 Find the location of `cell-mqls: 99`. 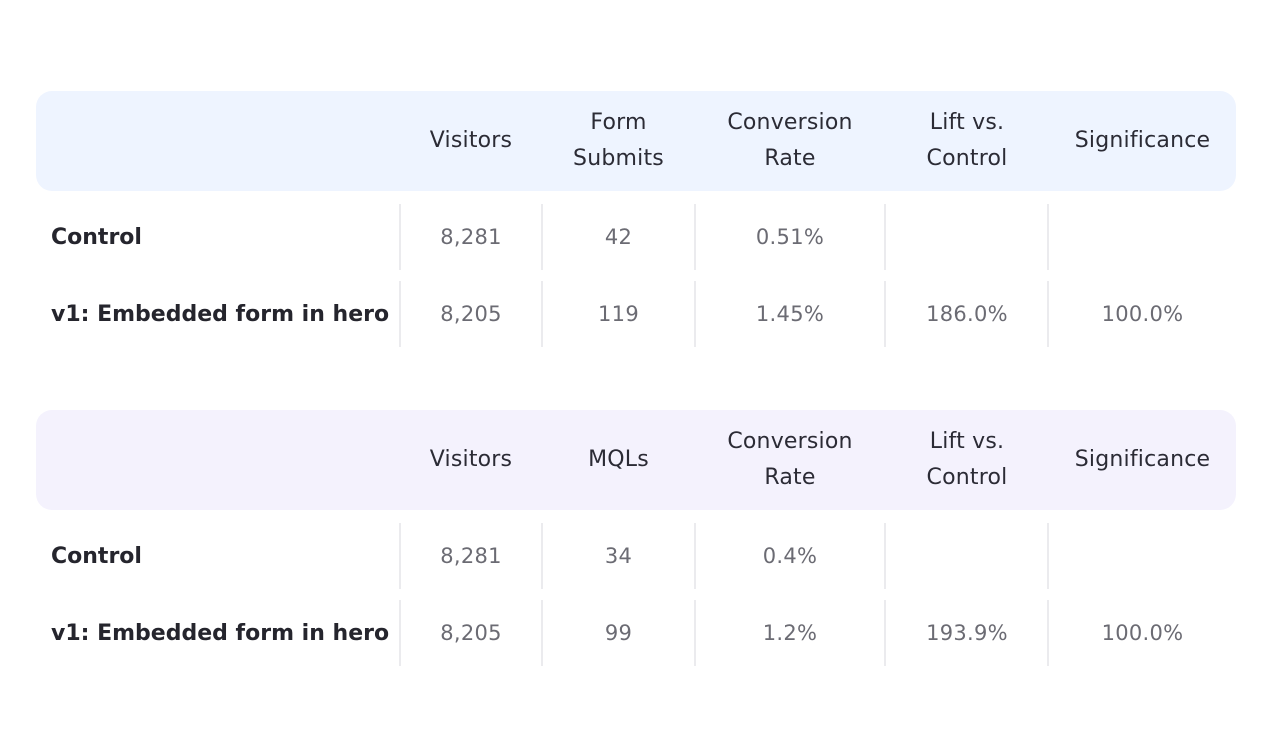

cell-mqls: 99 is located at coordinates (618, 633).